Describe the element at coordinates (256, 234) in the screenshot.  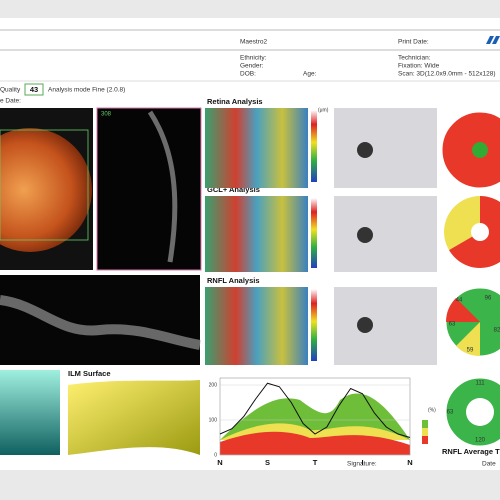
I see `gcl-map` at that location.